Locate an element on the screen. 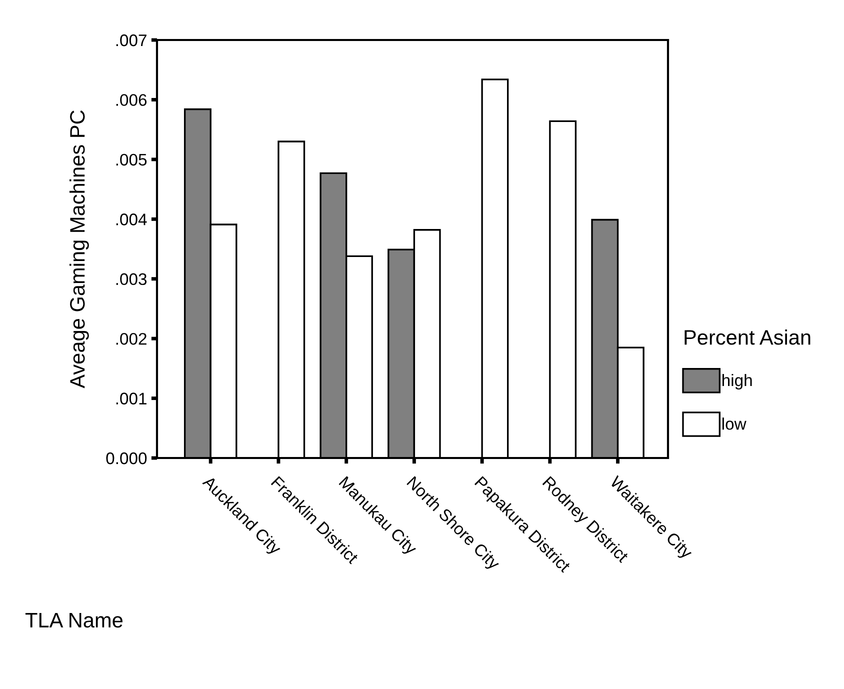 This screenshot has width=844, height=689. y-tick-label: .006 is located at coordinates (131, 100).